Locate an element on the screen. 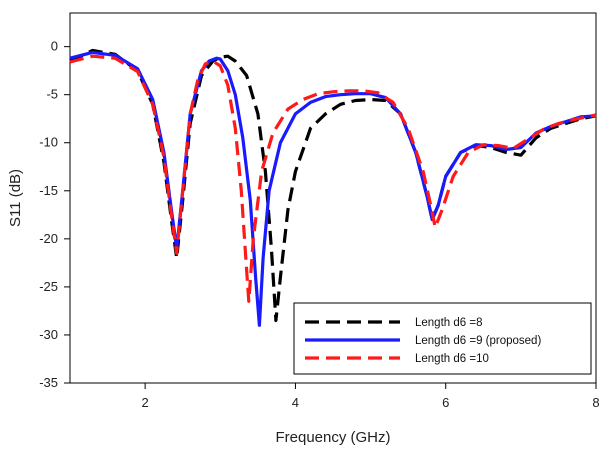 The image size is (601, 450). y-tick-label: -20 is located at coordinates (48, 238).